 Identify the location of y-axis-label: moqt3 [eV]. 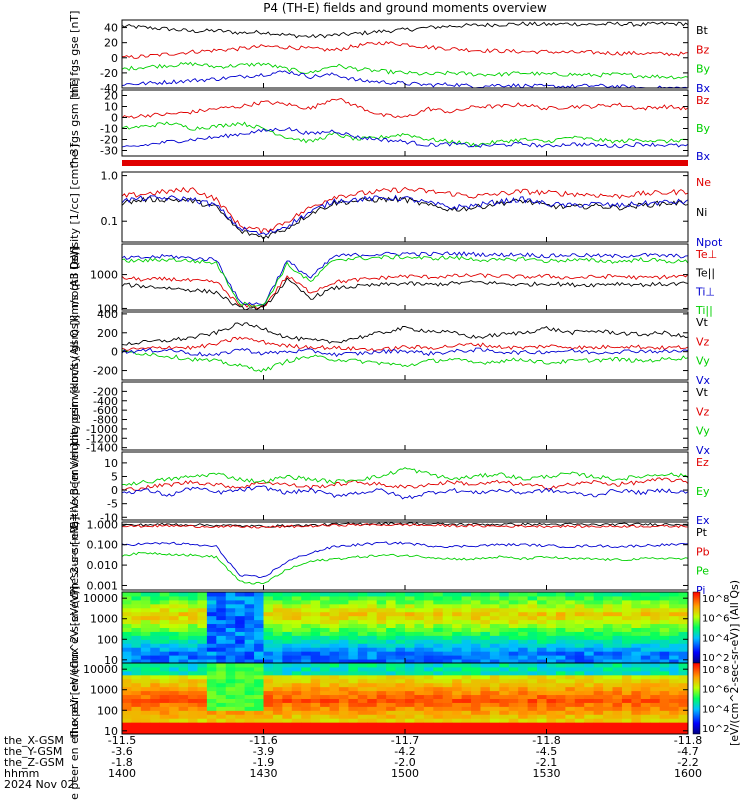
(74, 277).